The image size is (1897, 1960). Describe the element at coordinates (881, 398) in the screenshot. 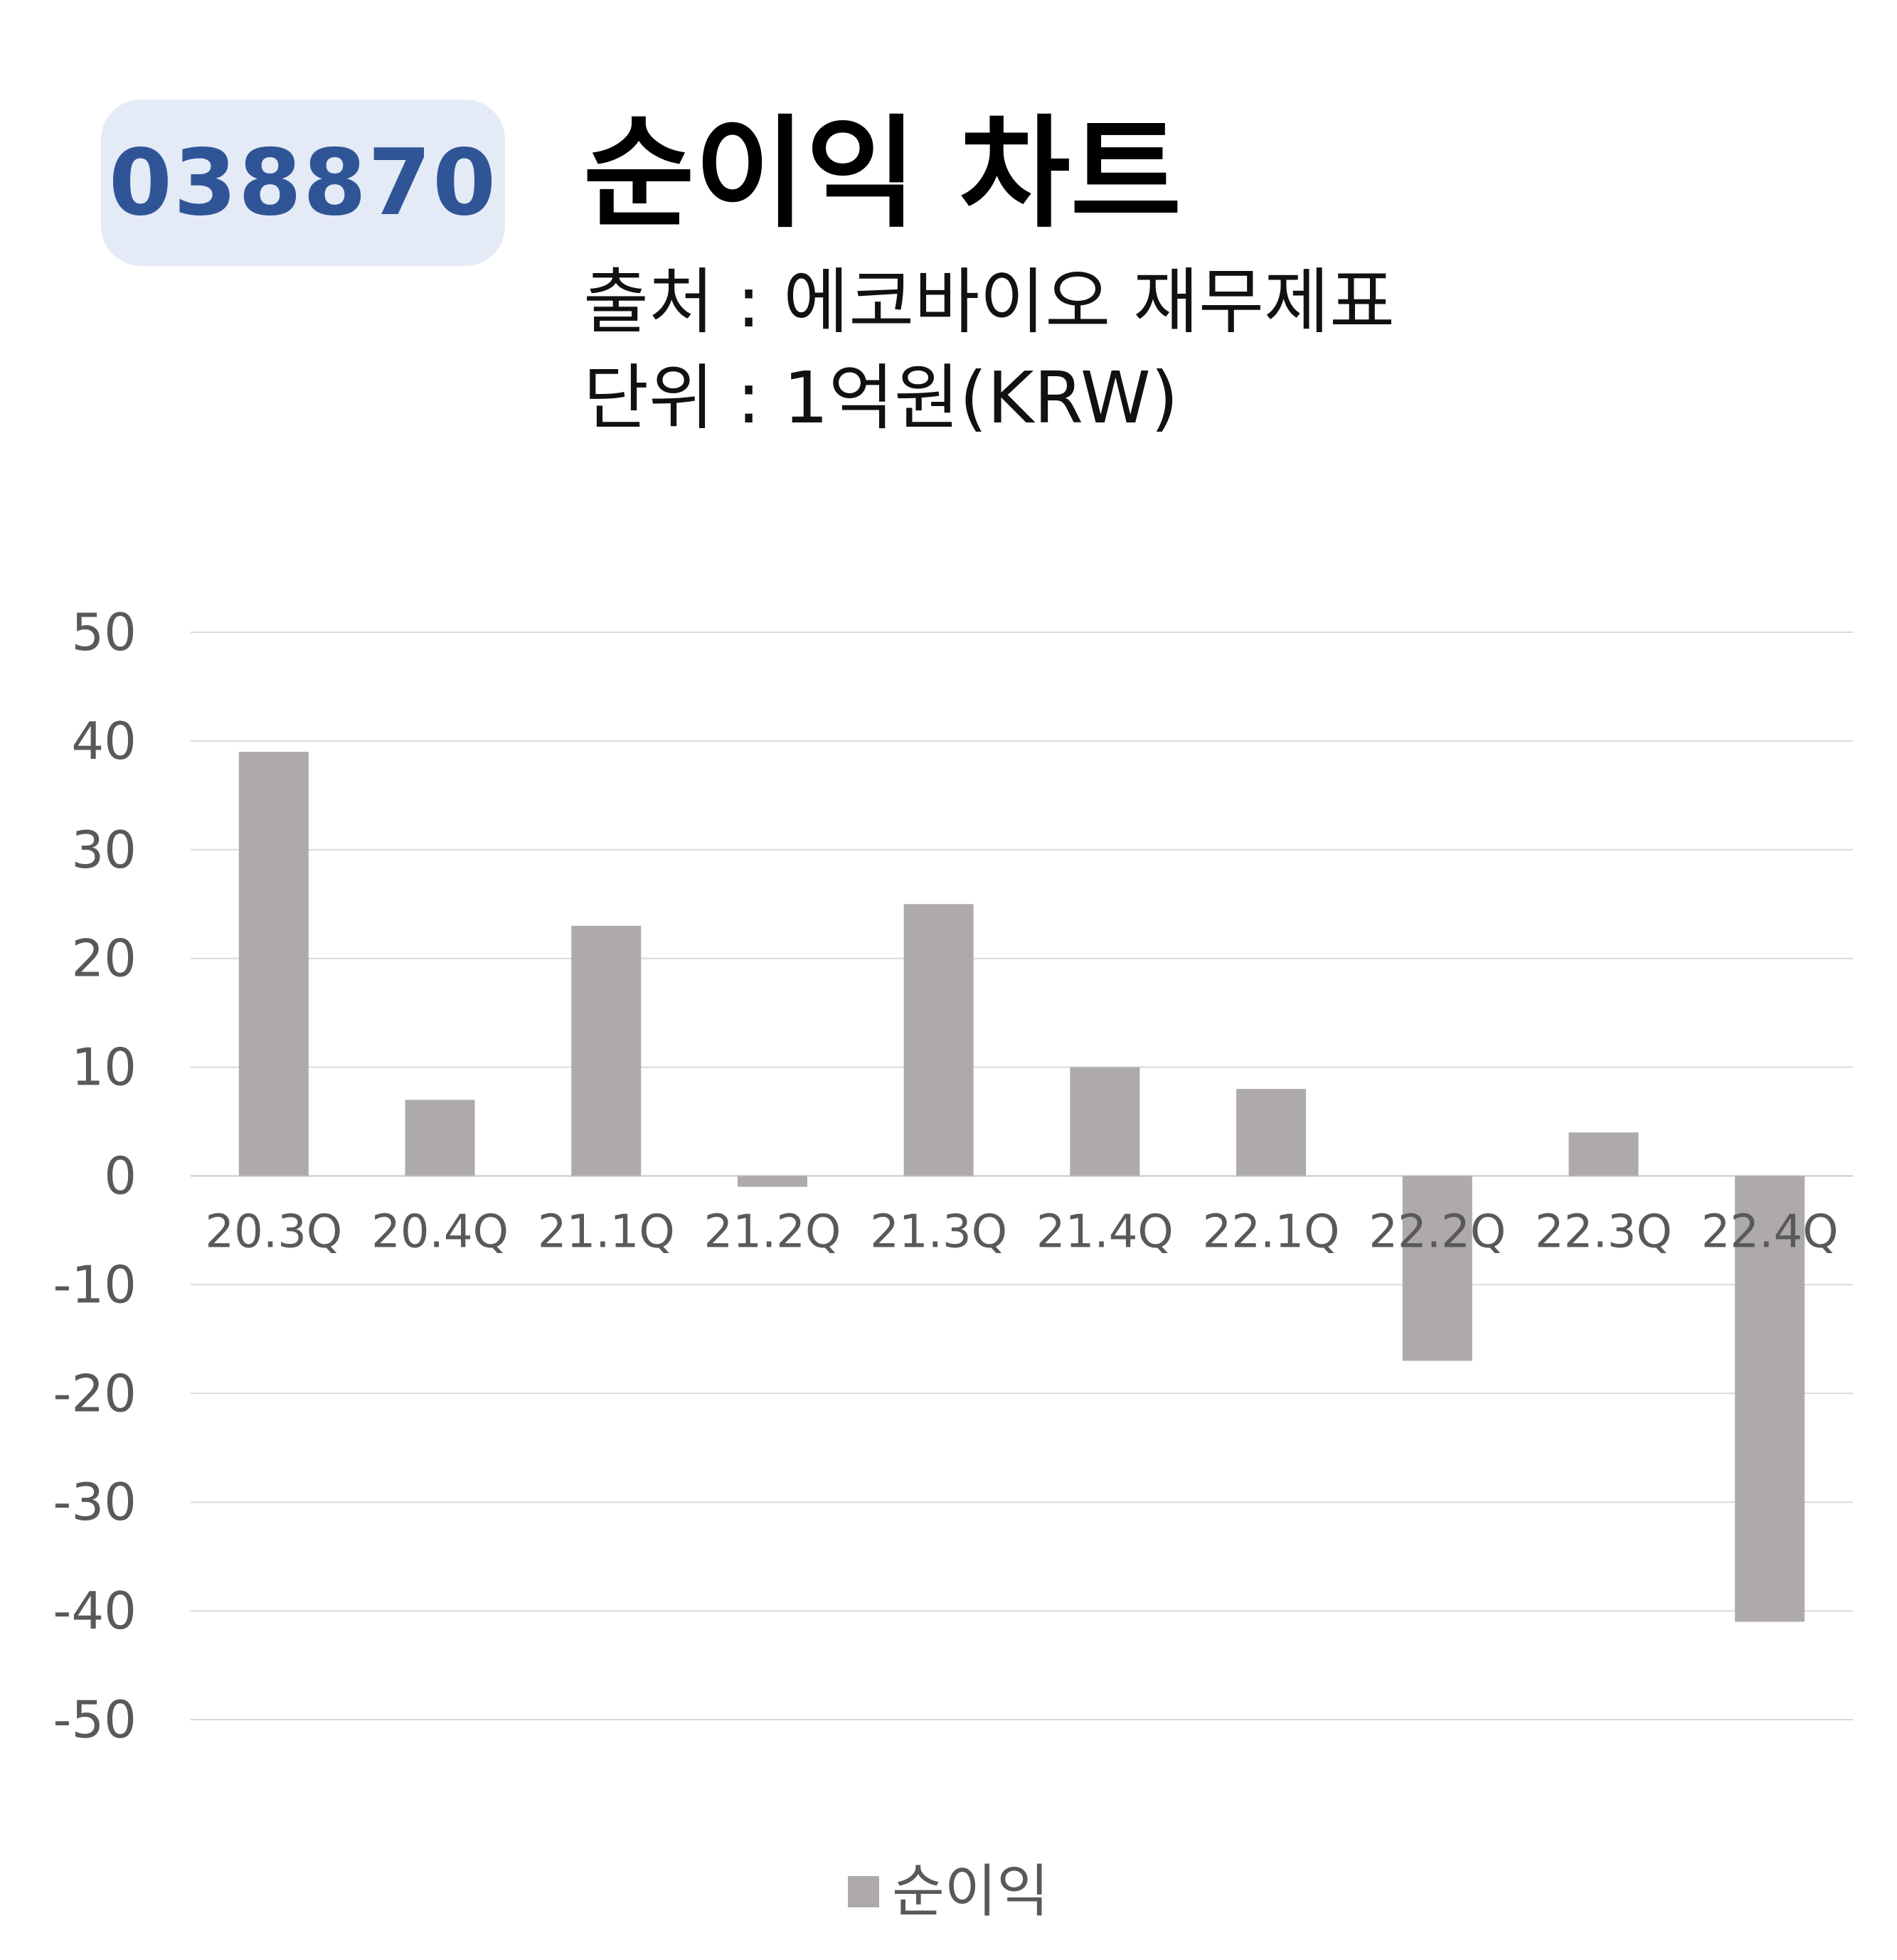

I see `unit-line: 단위 : 1억원(KRW)` at that location.